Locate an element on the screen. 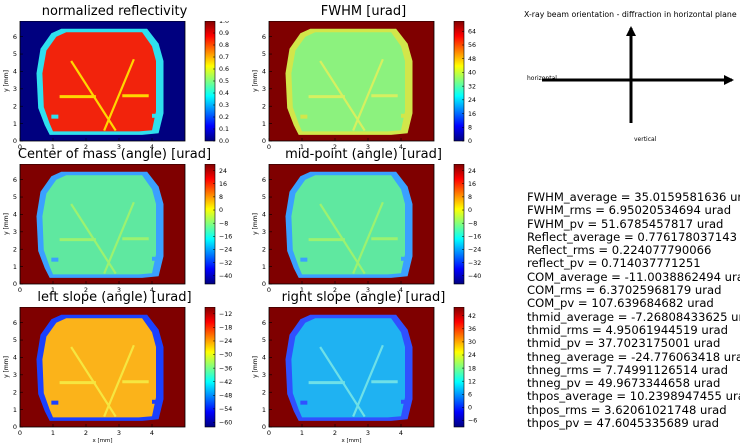 The height and width of the screenshot is (448, 740). com-ylabel: y [mm] is located at coordinates (6, 224).